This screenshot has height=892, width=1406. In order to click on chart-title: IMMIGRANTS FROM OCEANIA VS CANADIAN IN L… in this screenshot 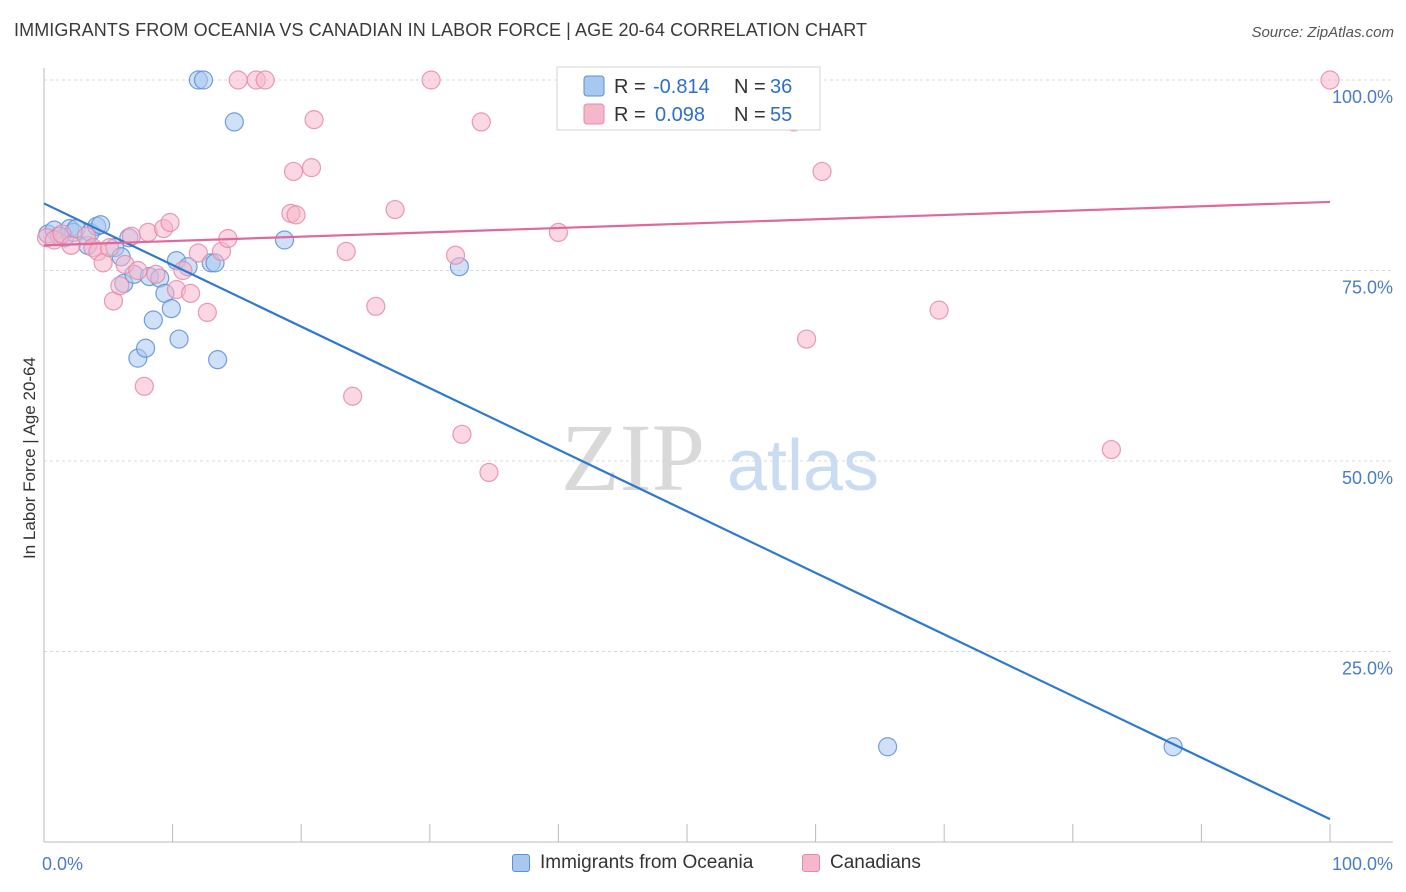, I will do `click(441, 30)`.